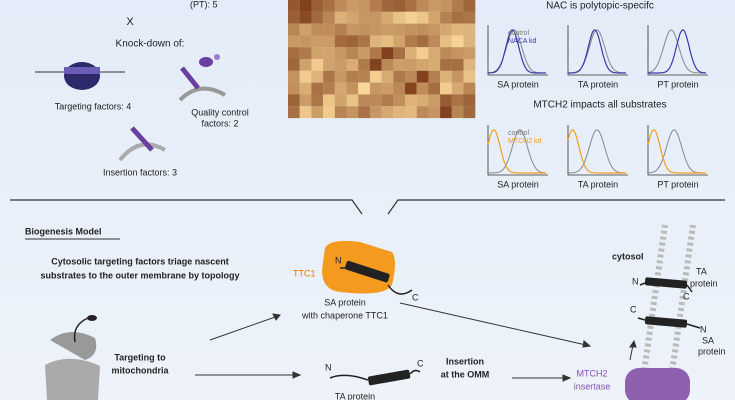 Image resolution: width=735 pixels, height=400 pixels. What do you see at coordinates (367, 271) in the screenshot?
I see `sa-rod` at bounding box center [367, 271].